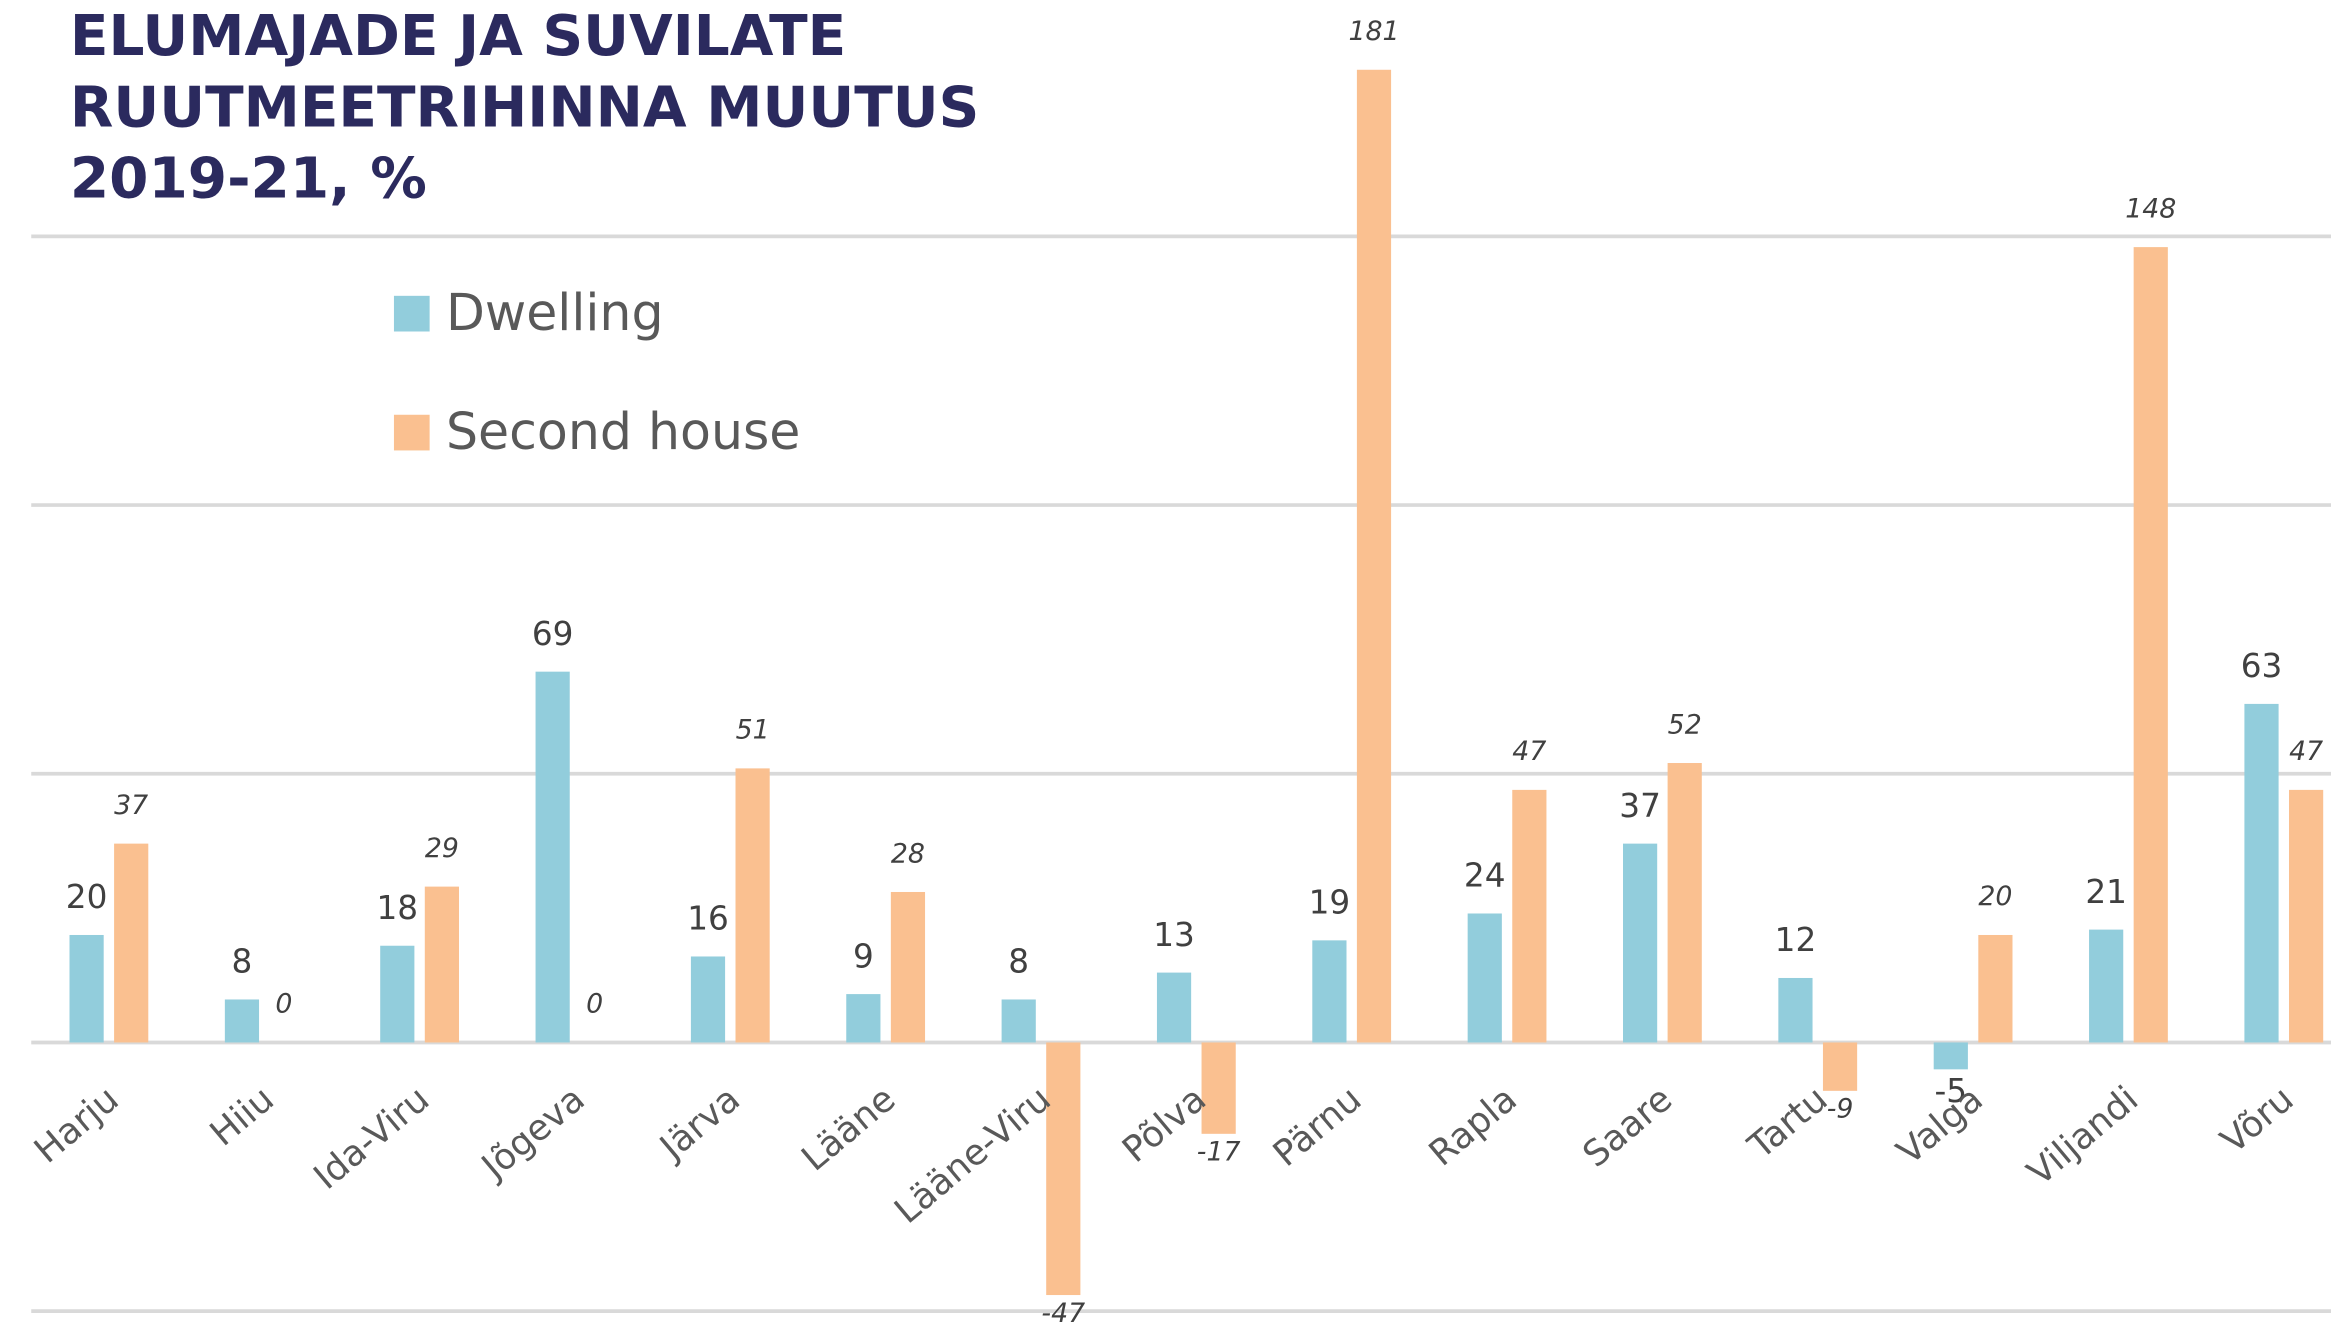 This screenshot has height=1329, width=2331. I want to click on chart-title: 2019-21, %, so click(248, 179).